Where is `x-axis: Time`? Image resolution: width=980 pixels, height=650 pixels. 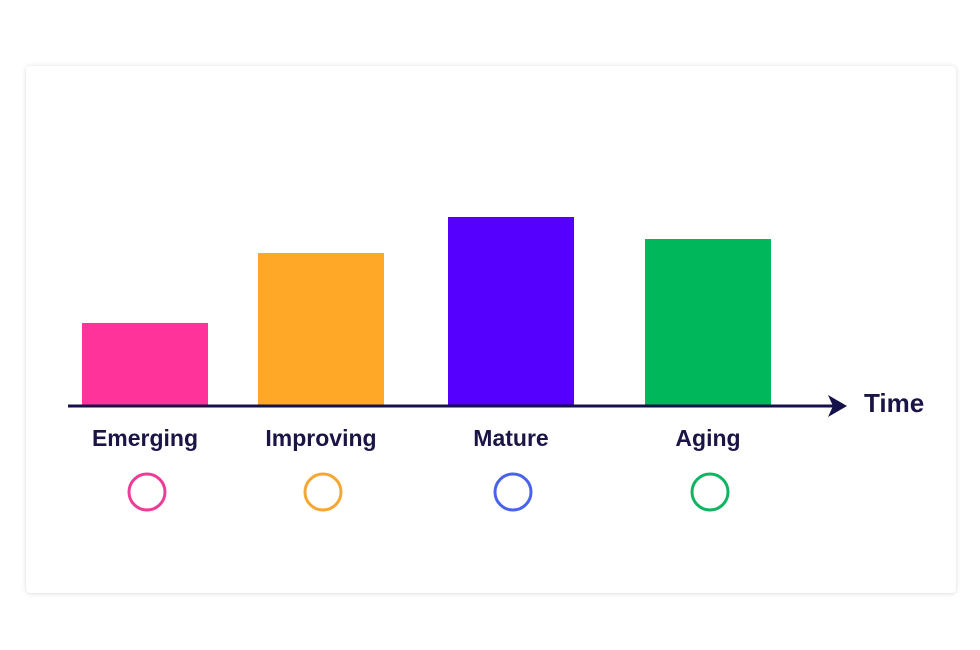
x-axis: Time is located at coordinates (496, 403).